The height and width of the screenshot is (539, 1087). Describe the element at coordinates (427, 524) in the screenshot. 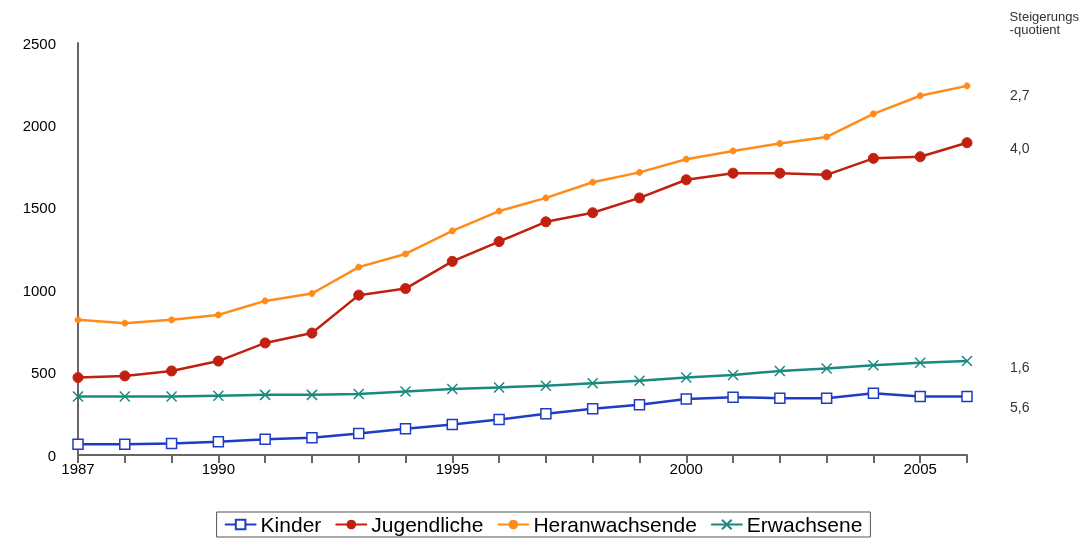

I see `legend-label: Jugendliche` at that location.